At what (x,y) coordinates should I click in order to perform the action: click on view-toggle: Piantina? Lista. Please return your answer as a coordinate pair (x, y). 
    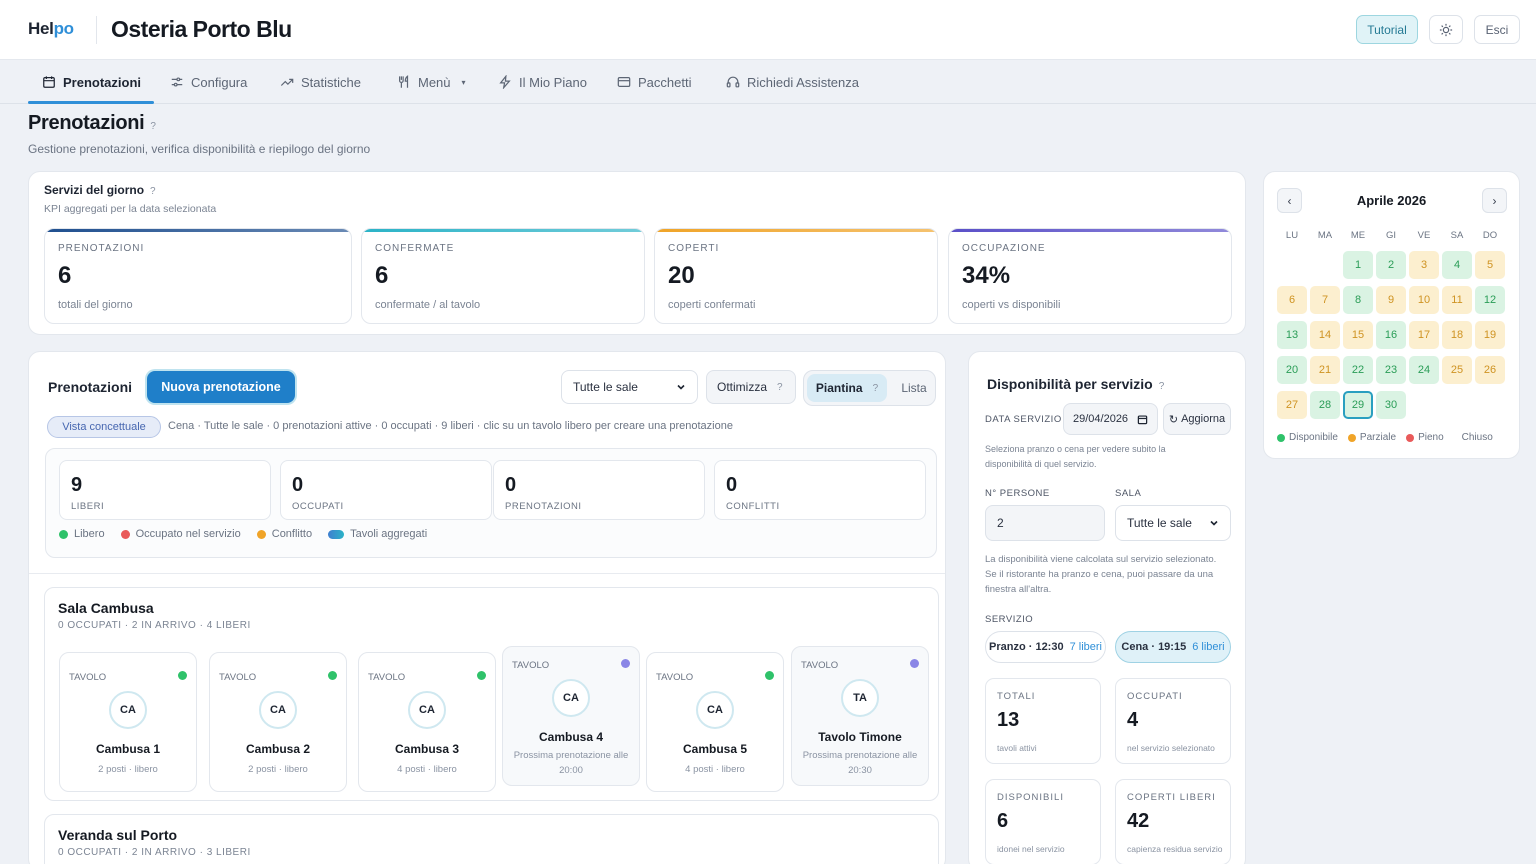
    Looking at the image, I should click on (869, 388).